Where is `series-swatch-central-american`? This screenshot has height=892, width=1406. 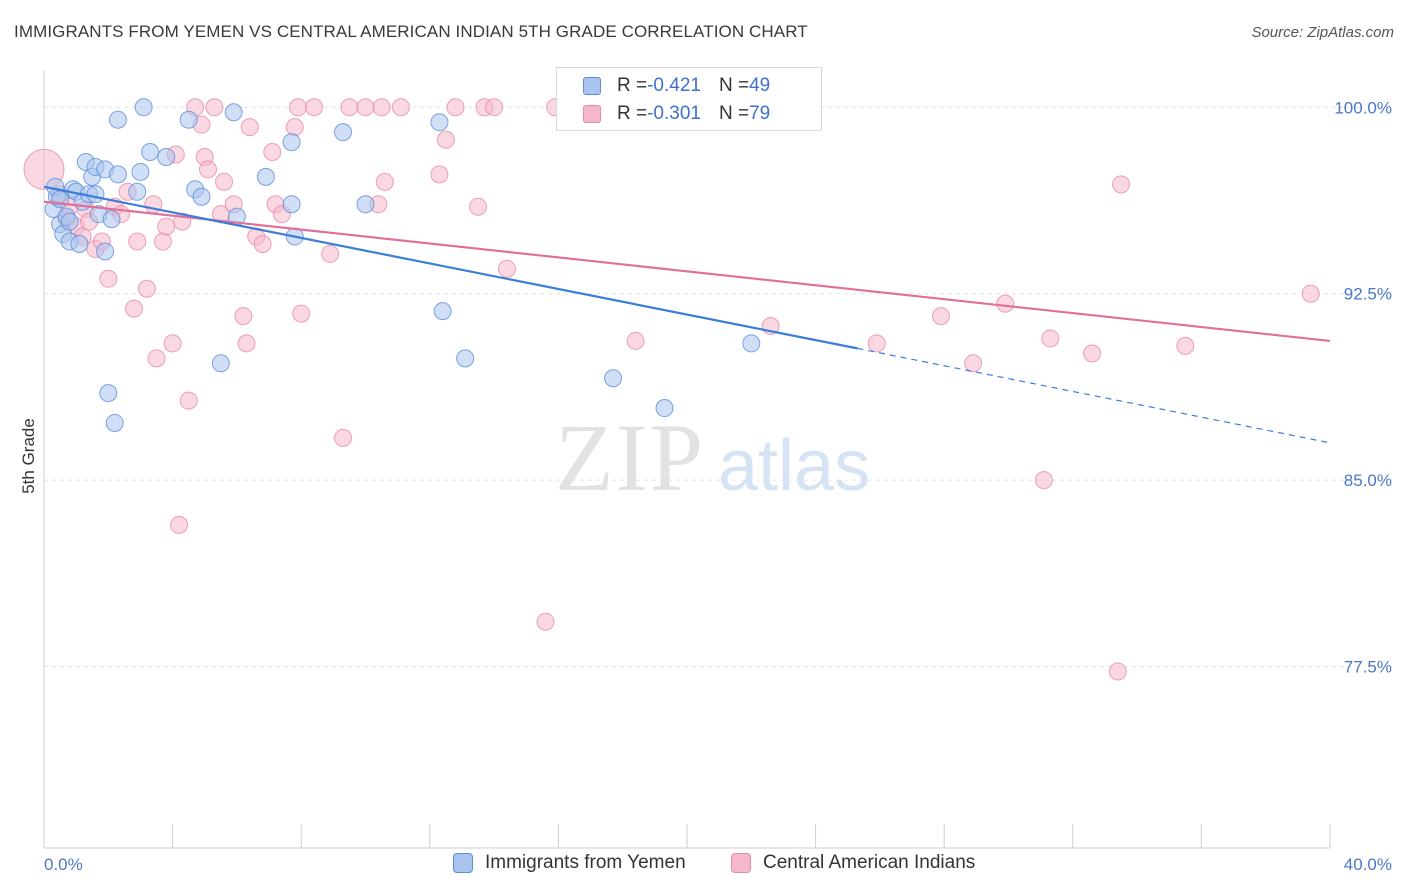
series-swatch-central-american is located at coordinates (741, 863).